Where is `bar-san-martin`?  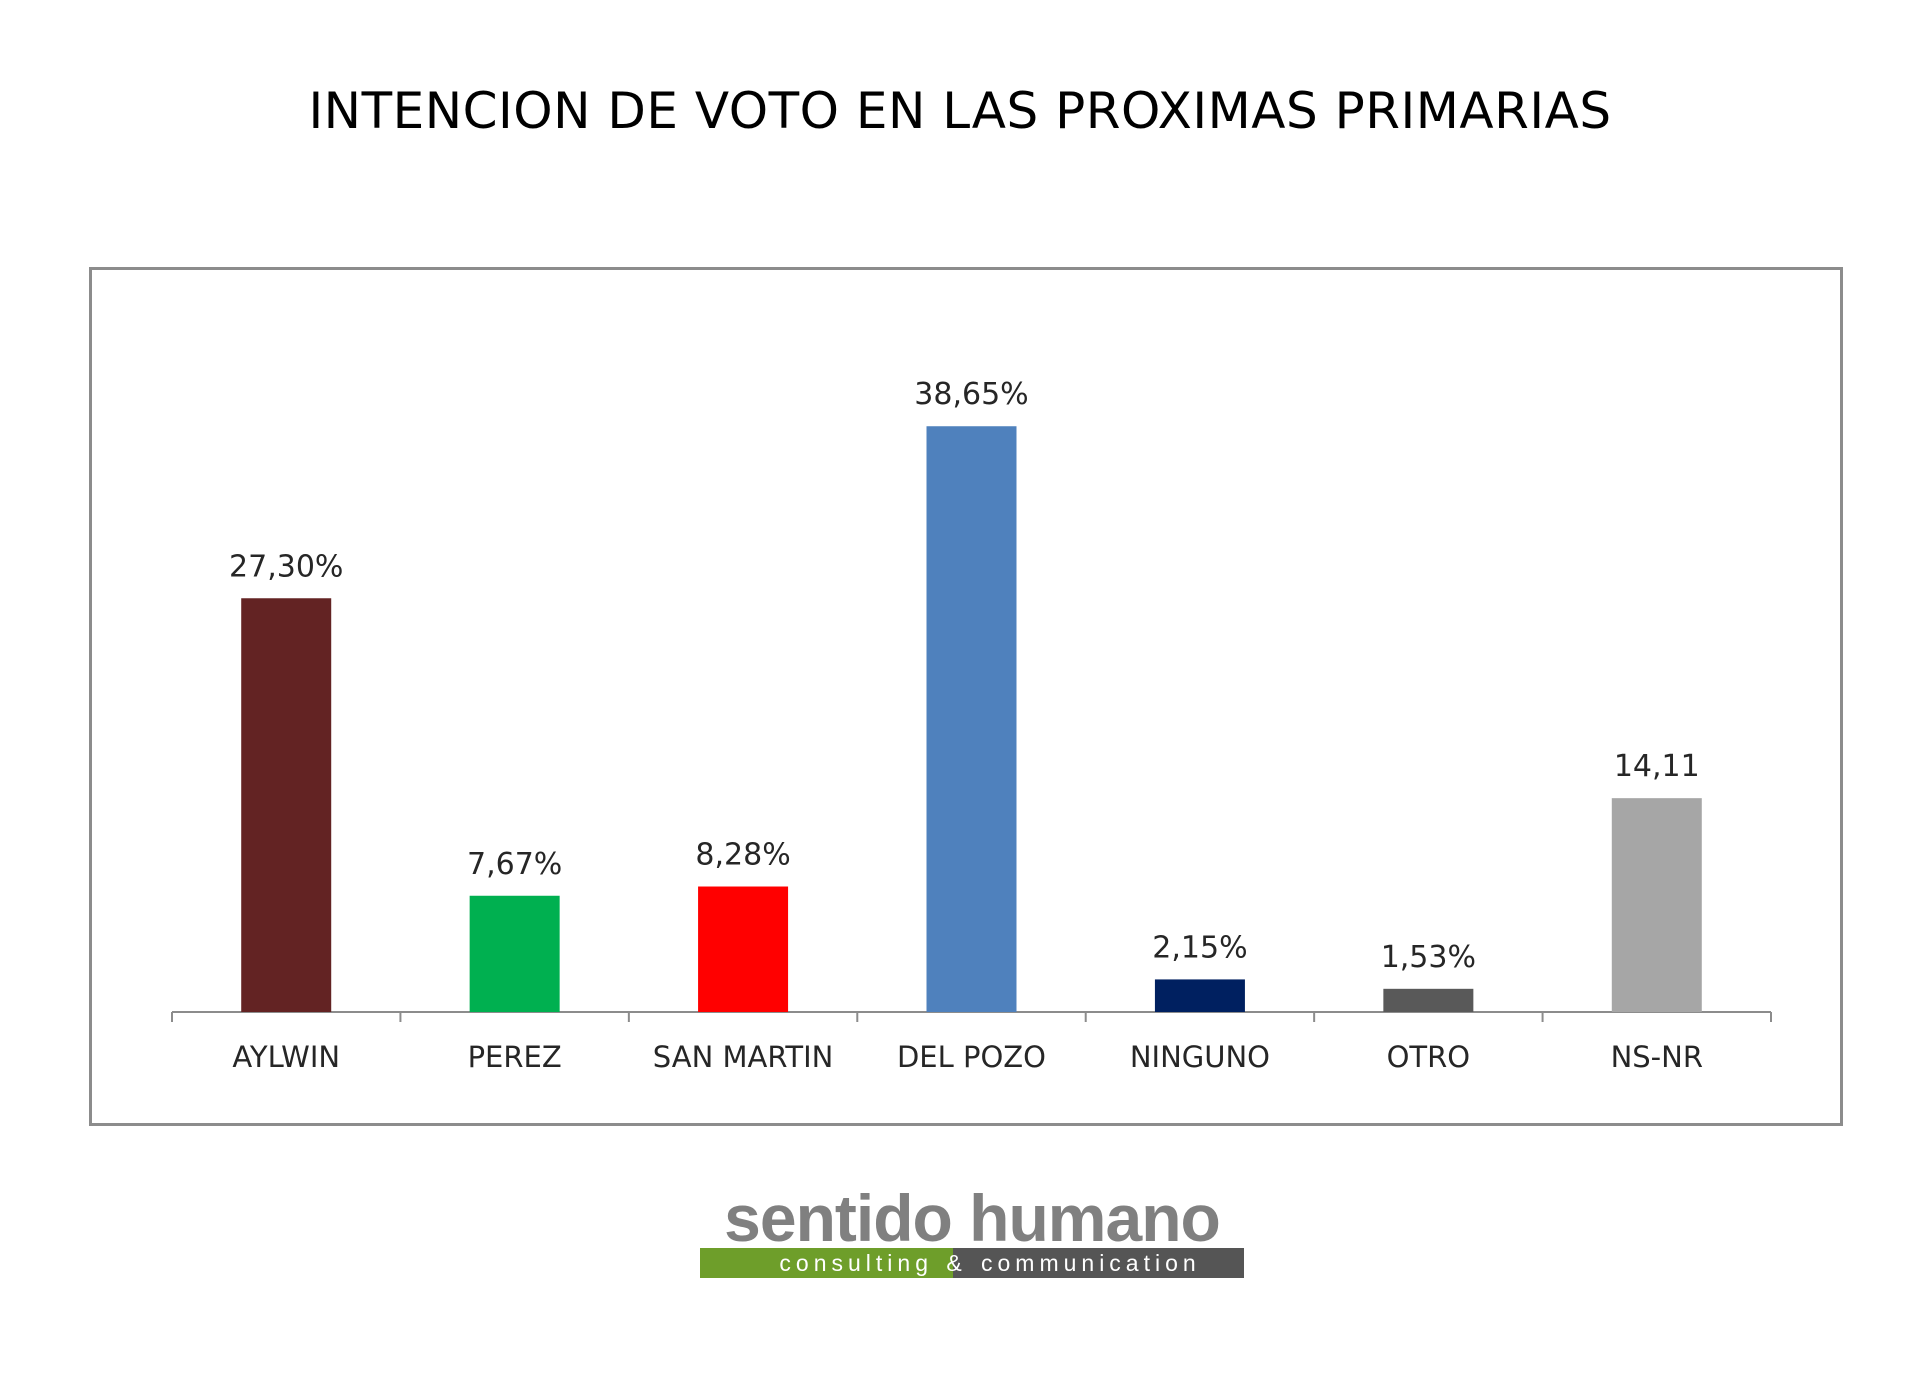
bar-san-martin is located at coordinates (743, 949).